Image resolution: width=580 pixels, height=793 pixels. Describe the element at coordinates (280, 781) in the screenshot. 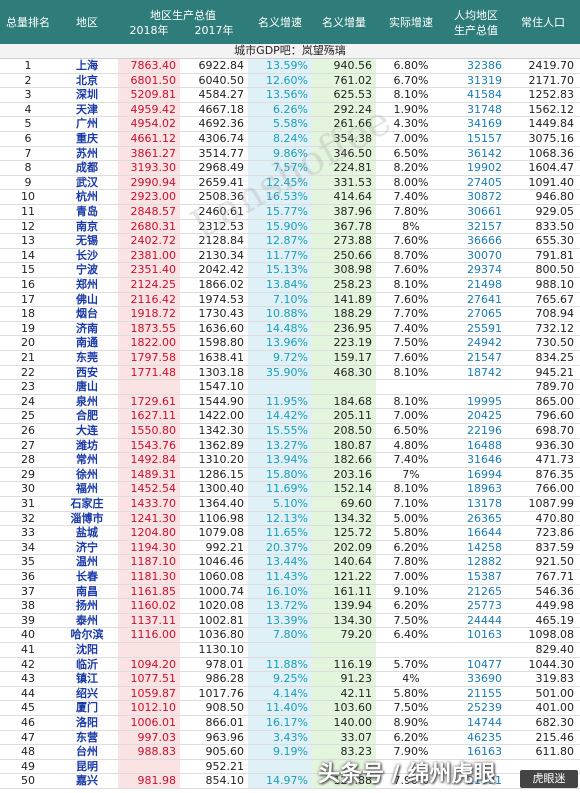

I see `cell-nominal-rate: 14.97%` at that location.